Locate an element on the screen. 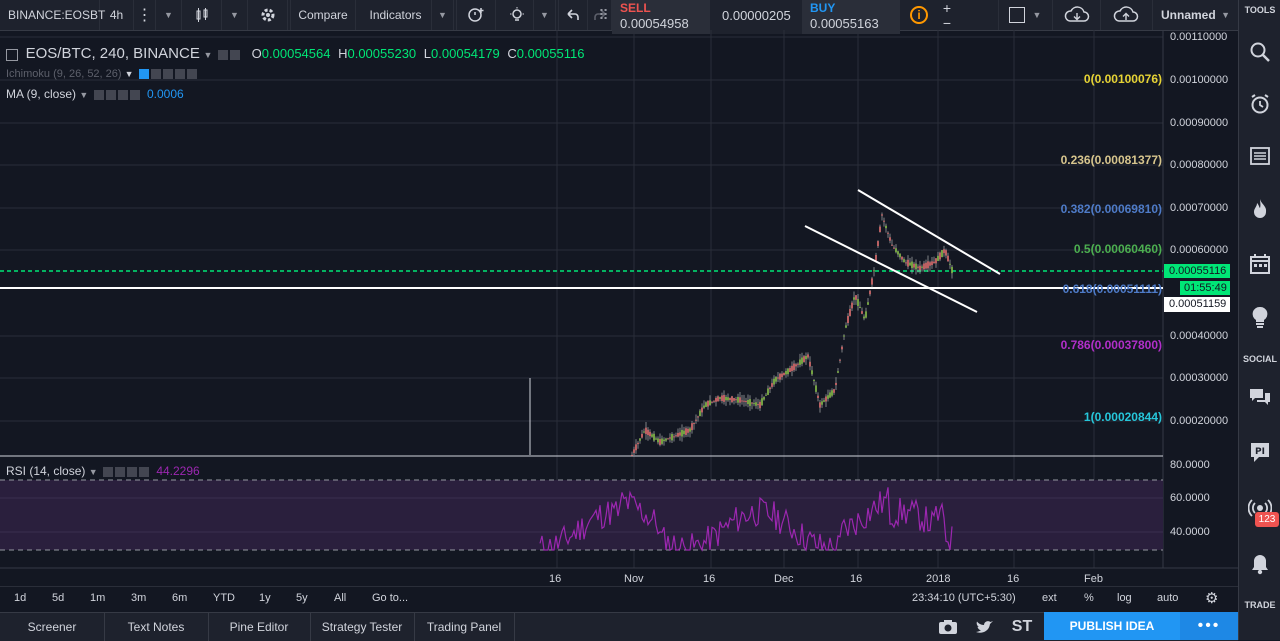 The width and height of the screenshot is (1280, 641). bell-icon is located at coordinates (1260, 564).